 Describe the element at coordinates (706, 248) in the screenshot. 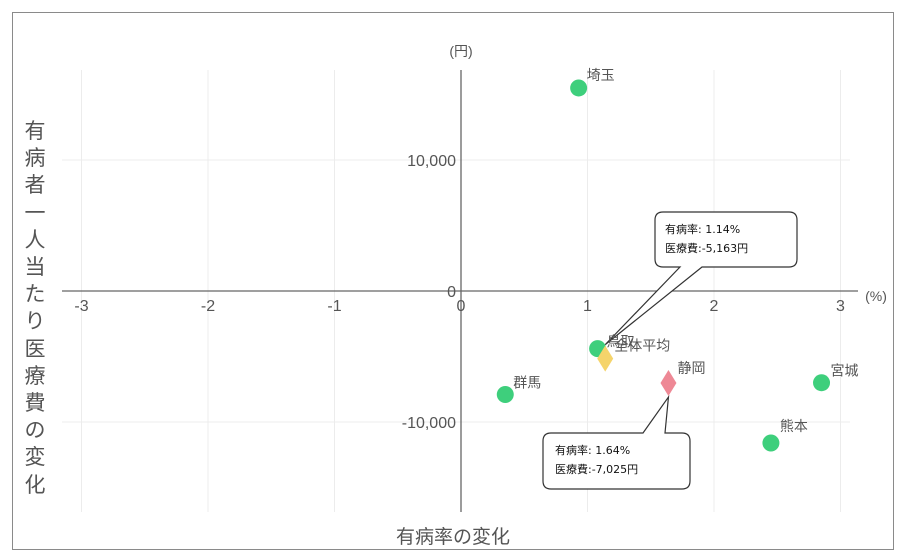

I see `tooltip-average-cost: 医療費:-5,163円` at that location.